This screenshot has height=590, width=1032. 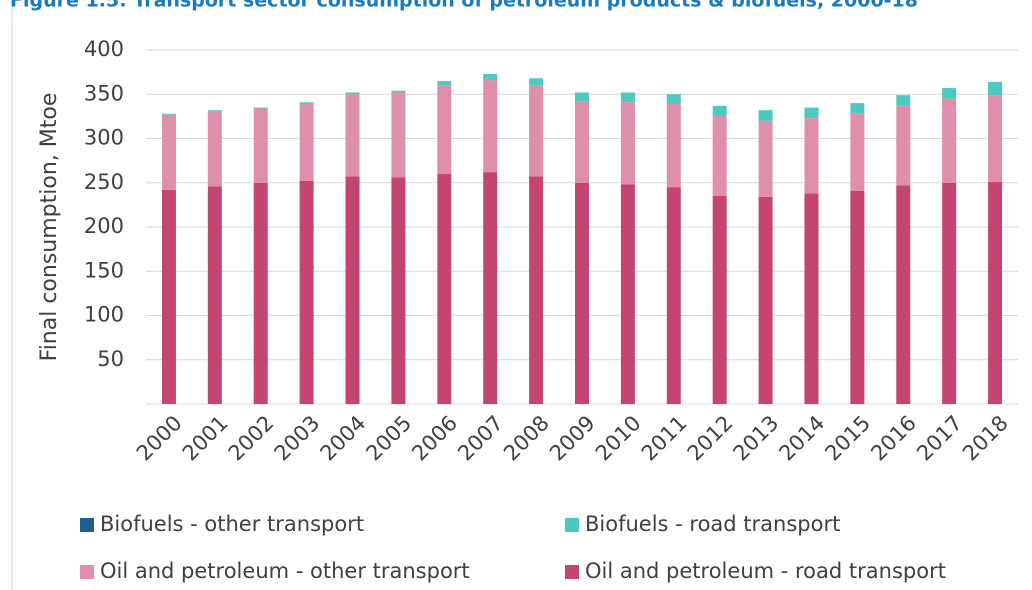 I want to click on x-tick-label: 2013, so click(x=756, y=438).